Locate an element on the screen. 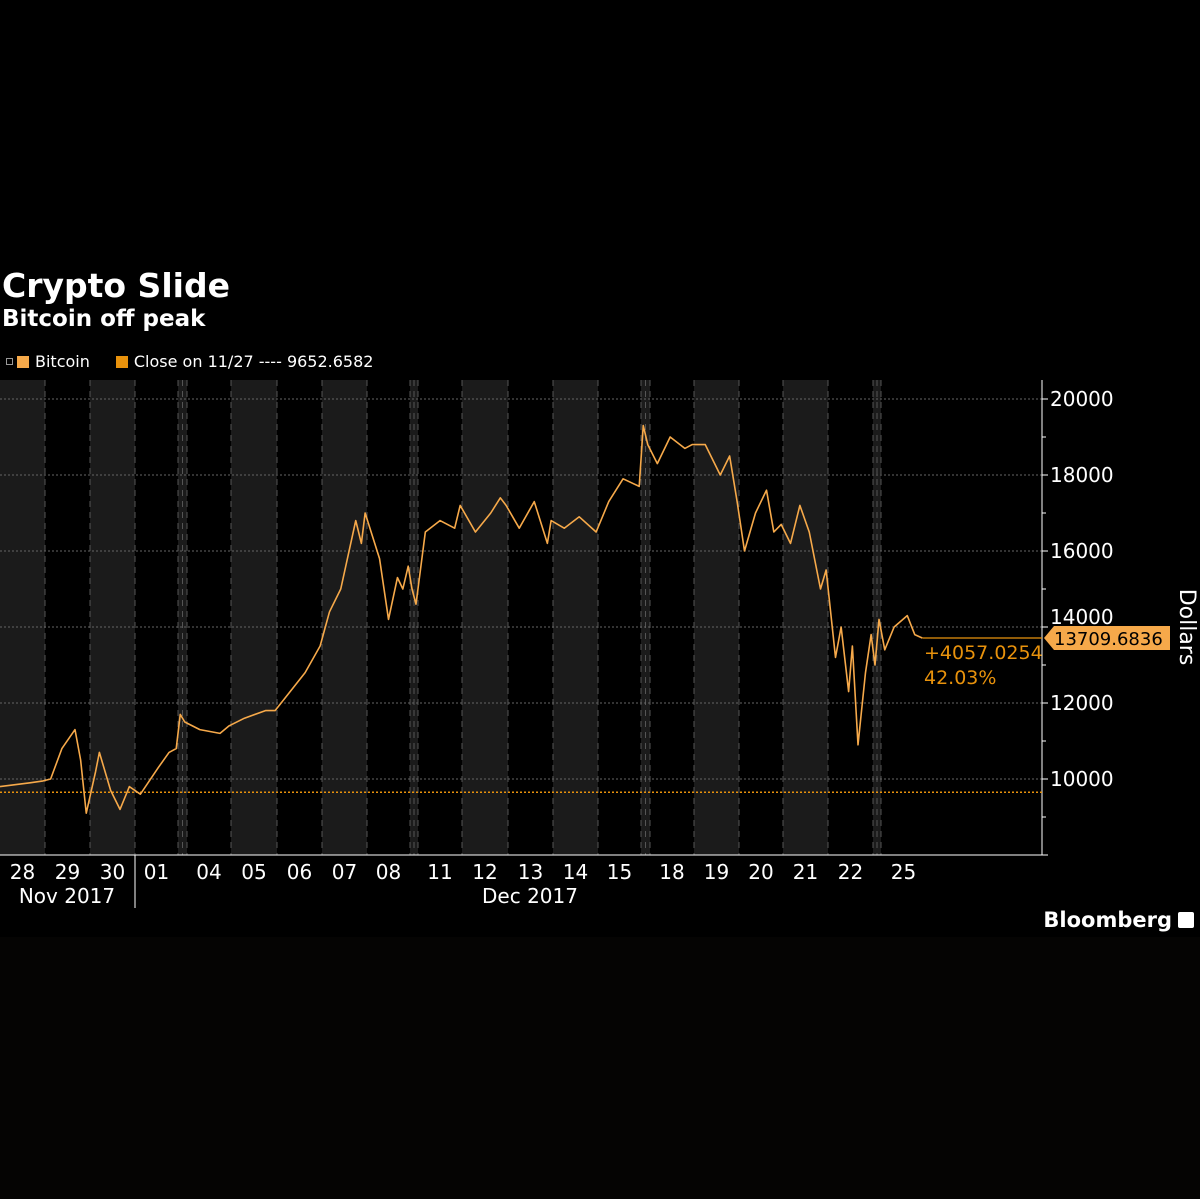 The height and width of the screenshot is (1199, 1200). x-tick-label: 18 is located at coordinates (671, 872).